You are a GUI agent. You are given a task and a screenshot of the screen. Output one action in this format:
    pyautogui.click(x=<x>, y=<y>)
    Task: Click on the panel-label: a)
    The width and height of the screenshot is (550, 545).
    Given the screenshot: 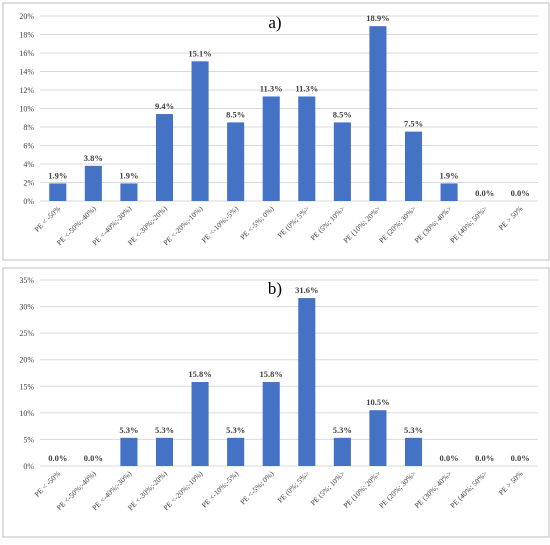 What is the action you would take?
    pyautogui.click(x=274, y=22)
    